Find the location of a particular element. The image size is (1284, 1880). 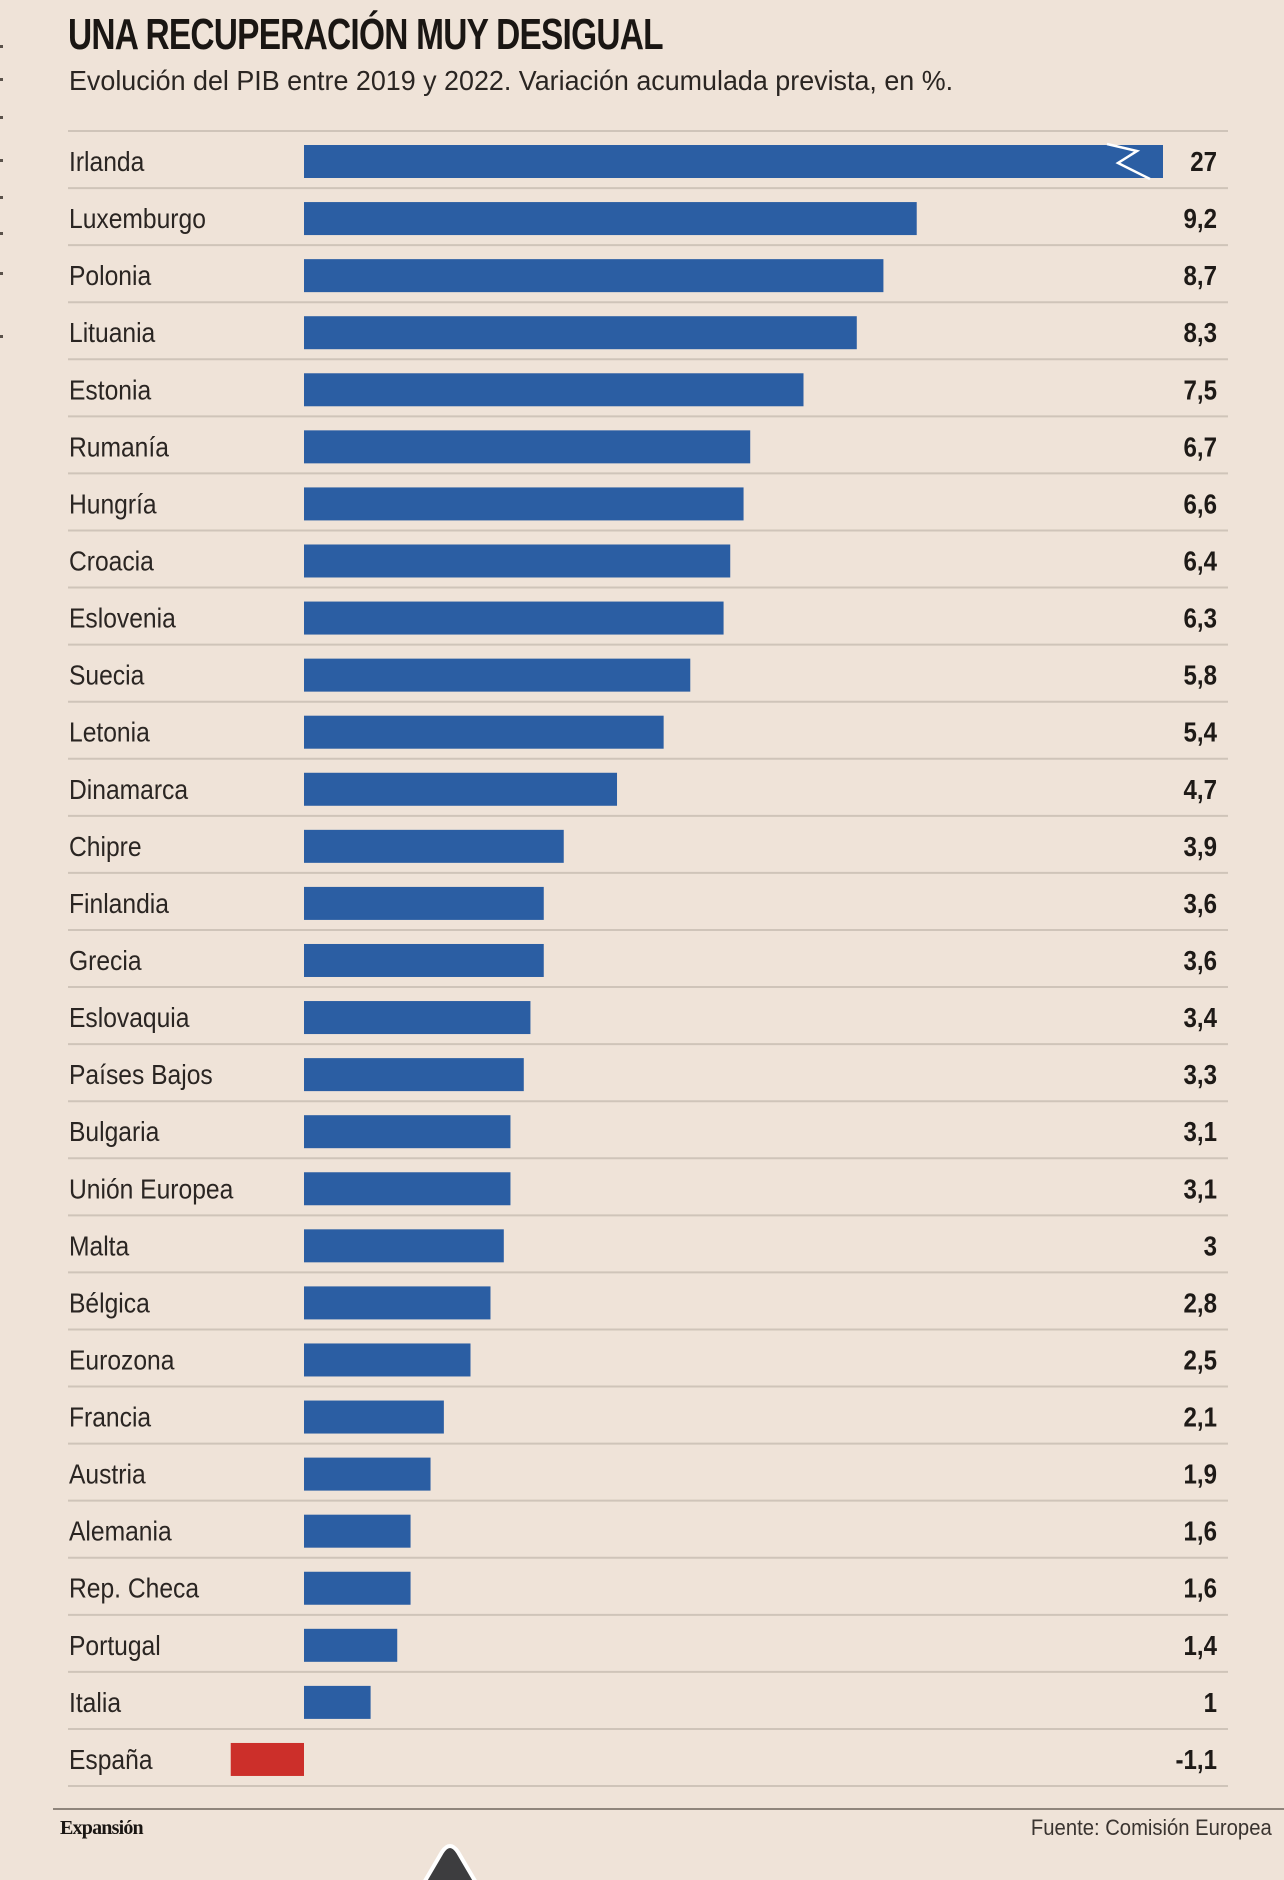

bar-malta is located at coordinates (404, 1246).